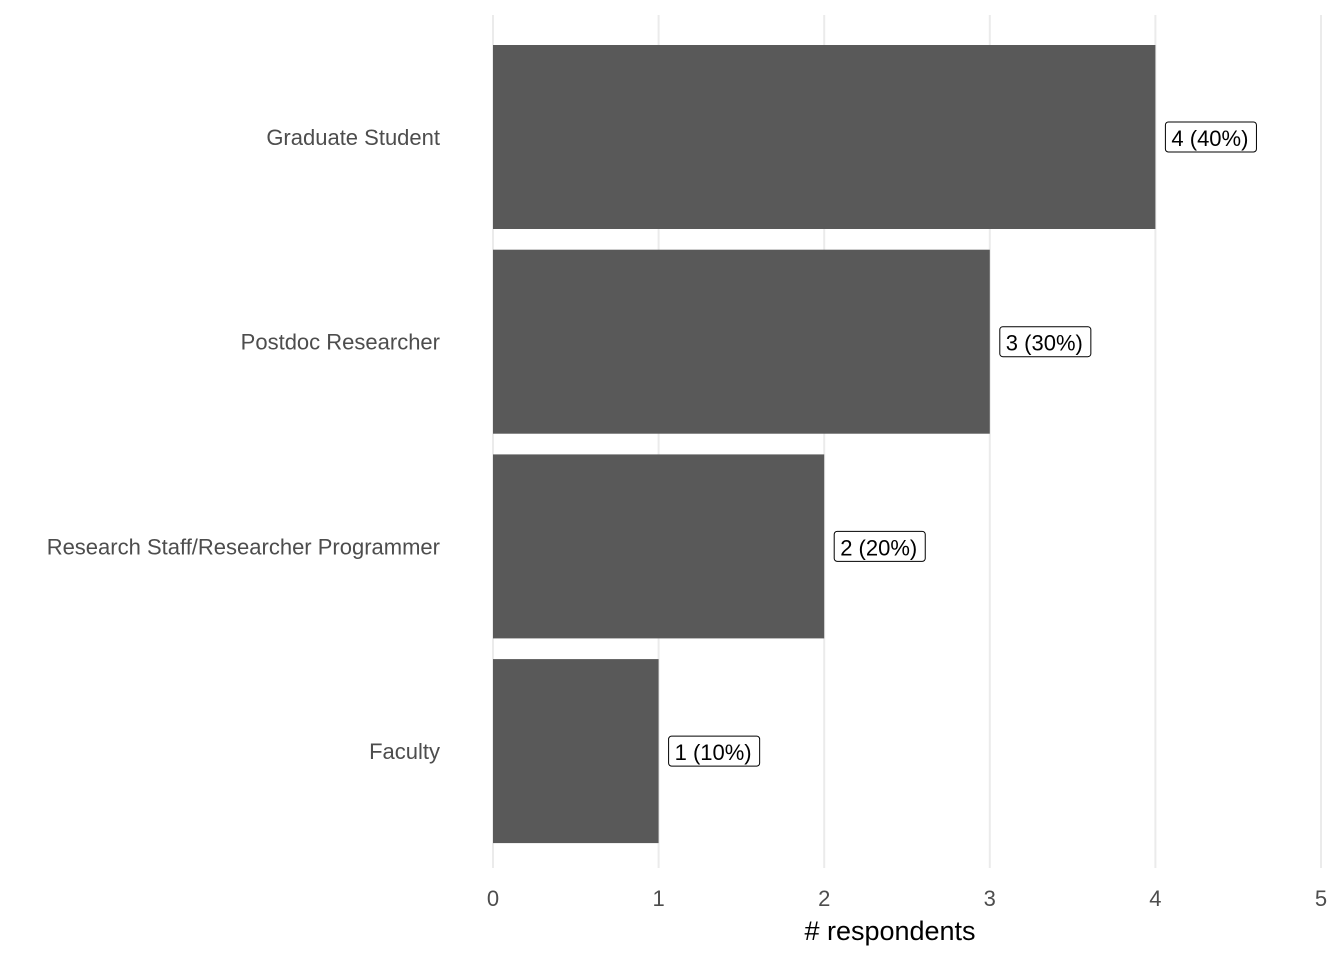 The height and width of the screenshot is (960, 1344). What do you see at coordinates (493, 898) in the screenshot?
I see `x-tick-label: 0` at bounding box center [493, 898].